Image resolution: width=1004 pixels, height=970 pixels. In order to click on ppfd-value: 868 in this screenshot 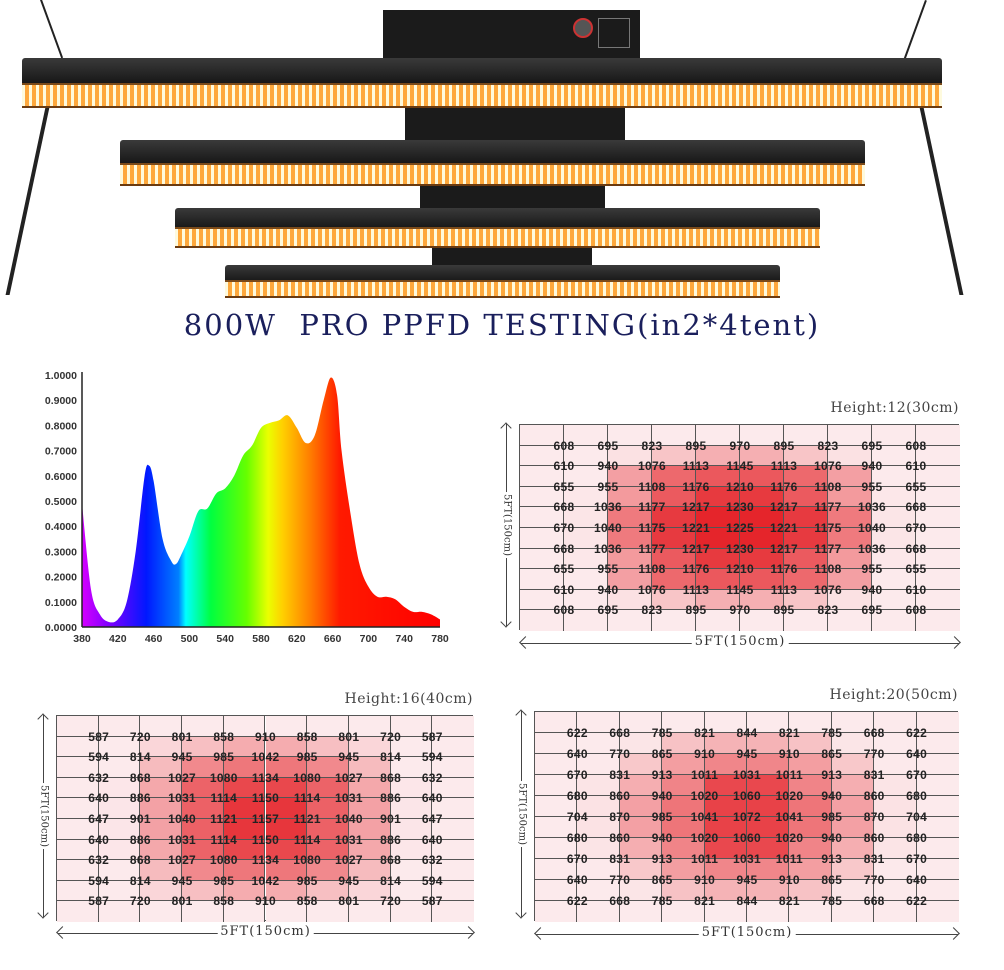, I will do `click(391, 860)`.